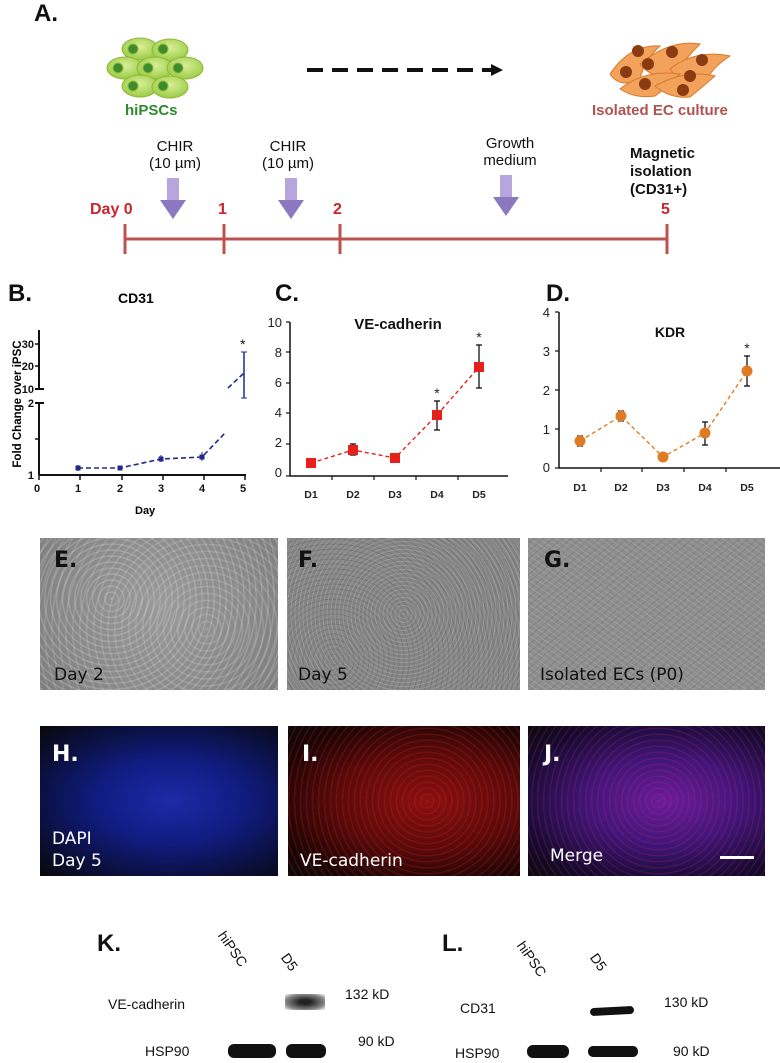 The height and width of the screenshot is (1063, 780). What do you see at coordinates (478, 1008) in the screenshot?
I see `blot-l-row1-protein: CD31` at bounding box center [478, 1008].